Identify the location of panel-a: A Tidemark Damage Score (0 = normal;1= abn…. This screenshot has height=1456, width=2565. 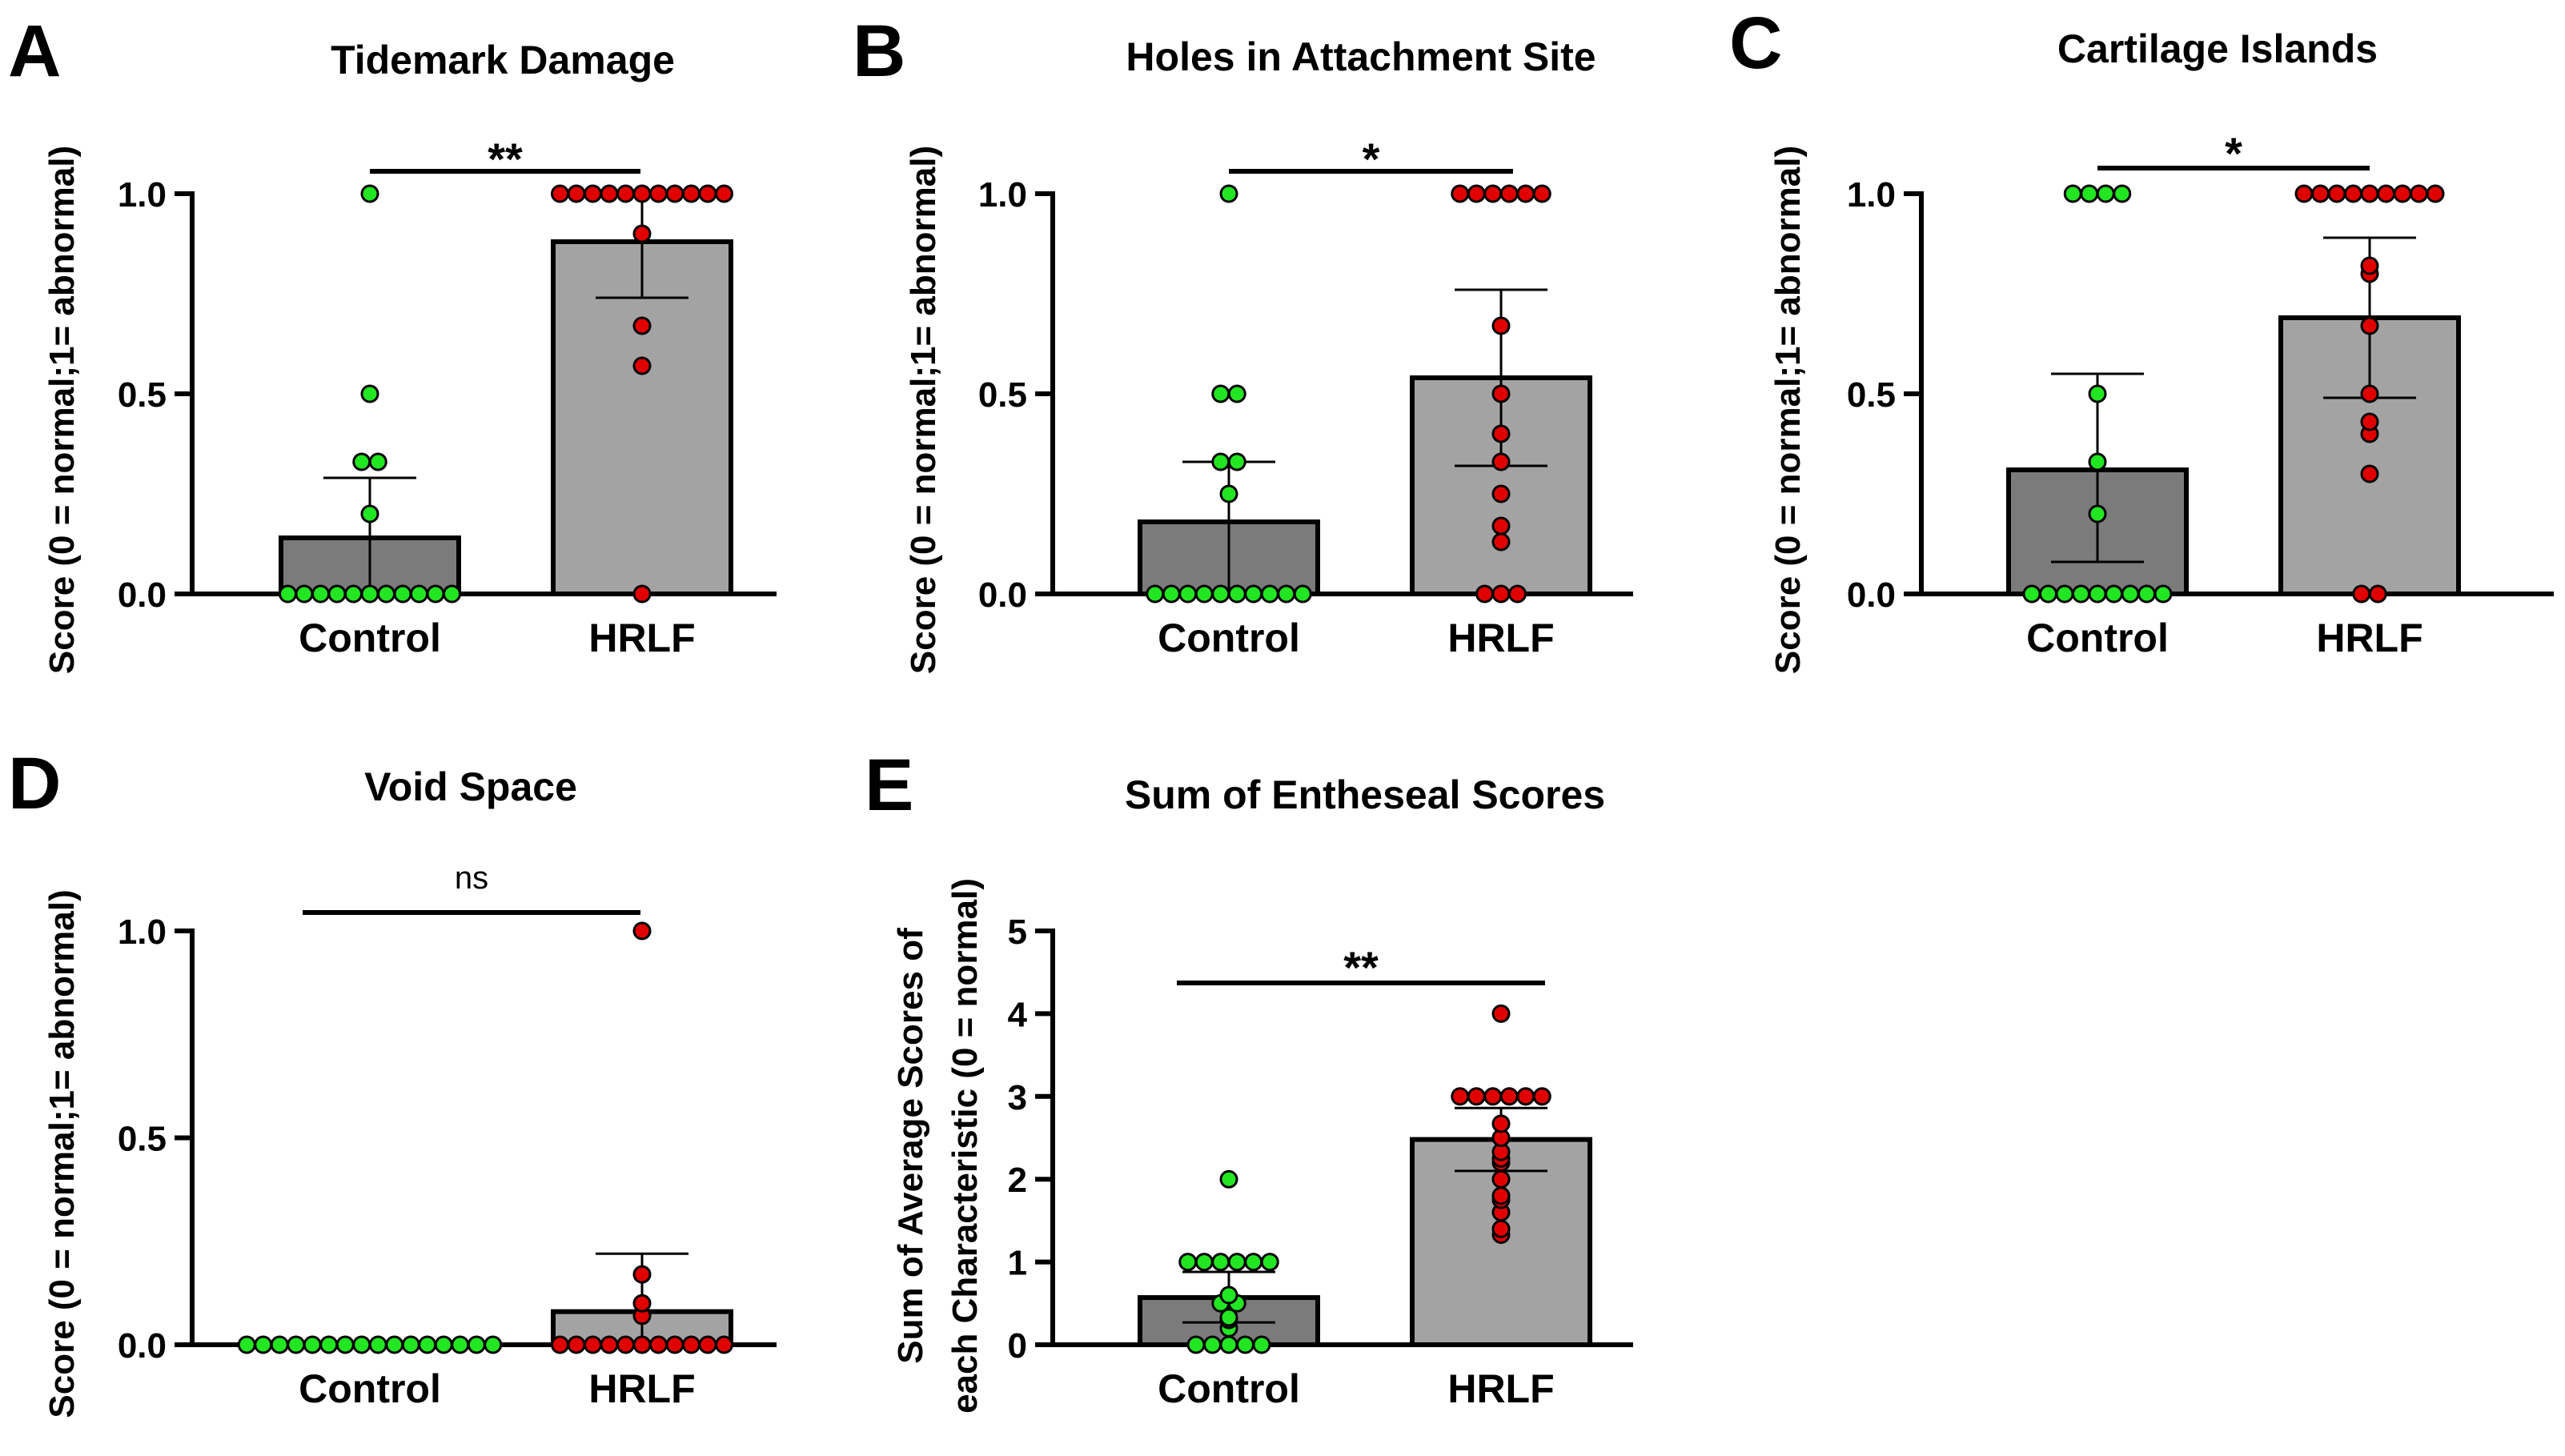
(393, 342).